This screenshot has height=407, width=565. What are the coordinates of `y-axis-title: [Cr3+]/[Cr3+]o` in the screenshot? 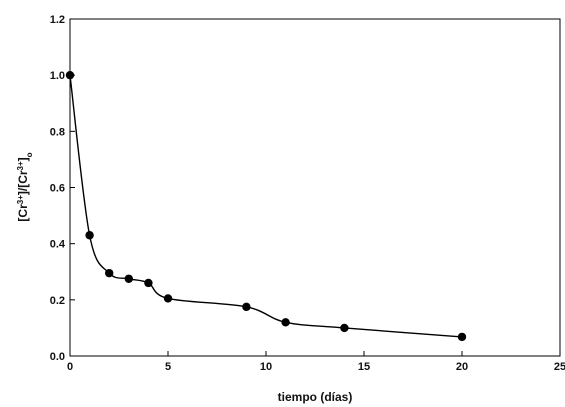 It's located at (25, 186).